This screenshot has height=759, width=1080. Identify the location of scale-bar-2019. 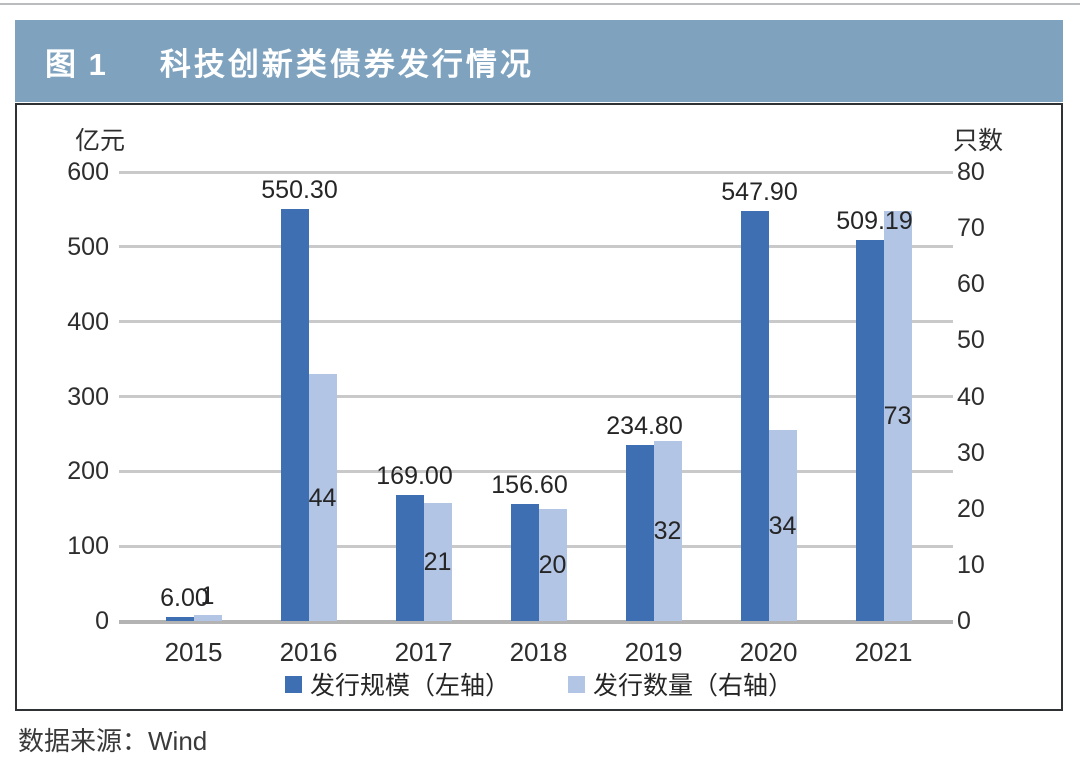
(639, 533).